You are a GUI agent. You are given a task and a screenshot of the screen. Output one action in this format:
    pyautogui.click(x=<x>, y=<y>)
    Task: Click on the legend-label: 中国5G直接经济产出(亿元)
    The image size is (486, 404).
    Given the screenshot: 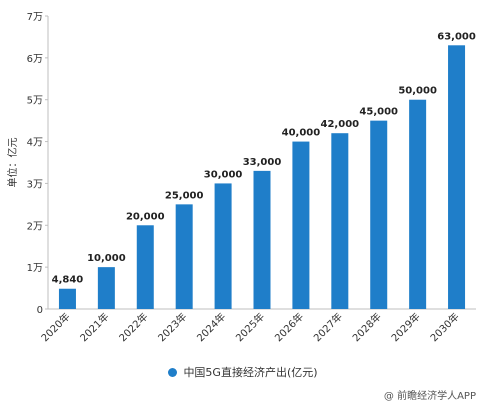 What is the action you would take?
    pyautogui.click(x=250, y=372)
    